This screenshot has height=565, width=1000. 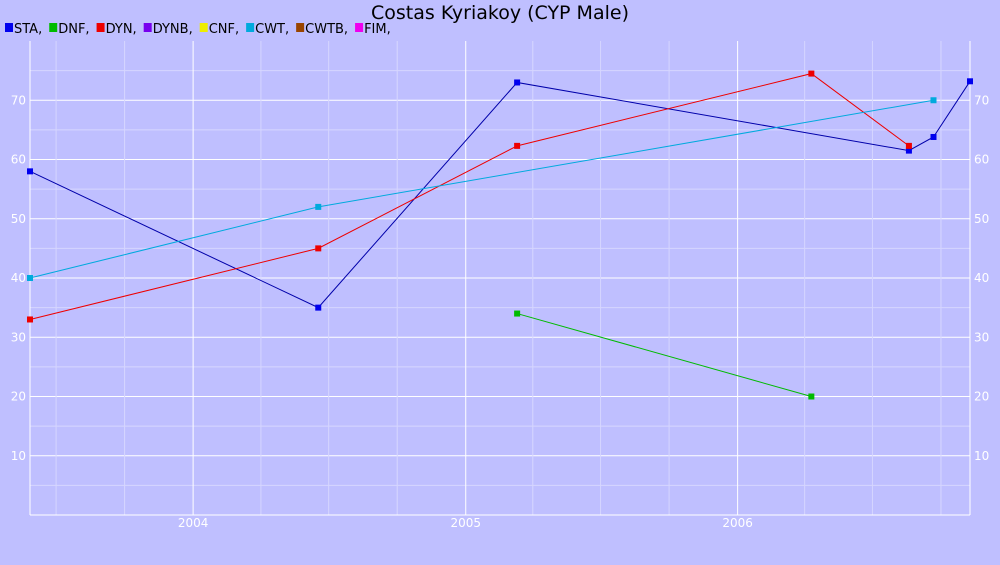 What do you see at coordinates (981, 456) in the screenshot?
I see `y-tick-label-right: 10` at bounding box center [981, 456].